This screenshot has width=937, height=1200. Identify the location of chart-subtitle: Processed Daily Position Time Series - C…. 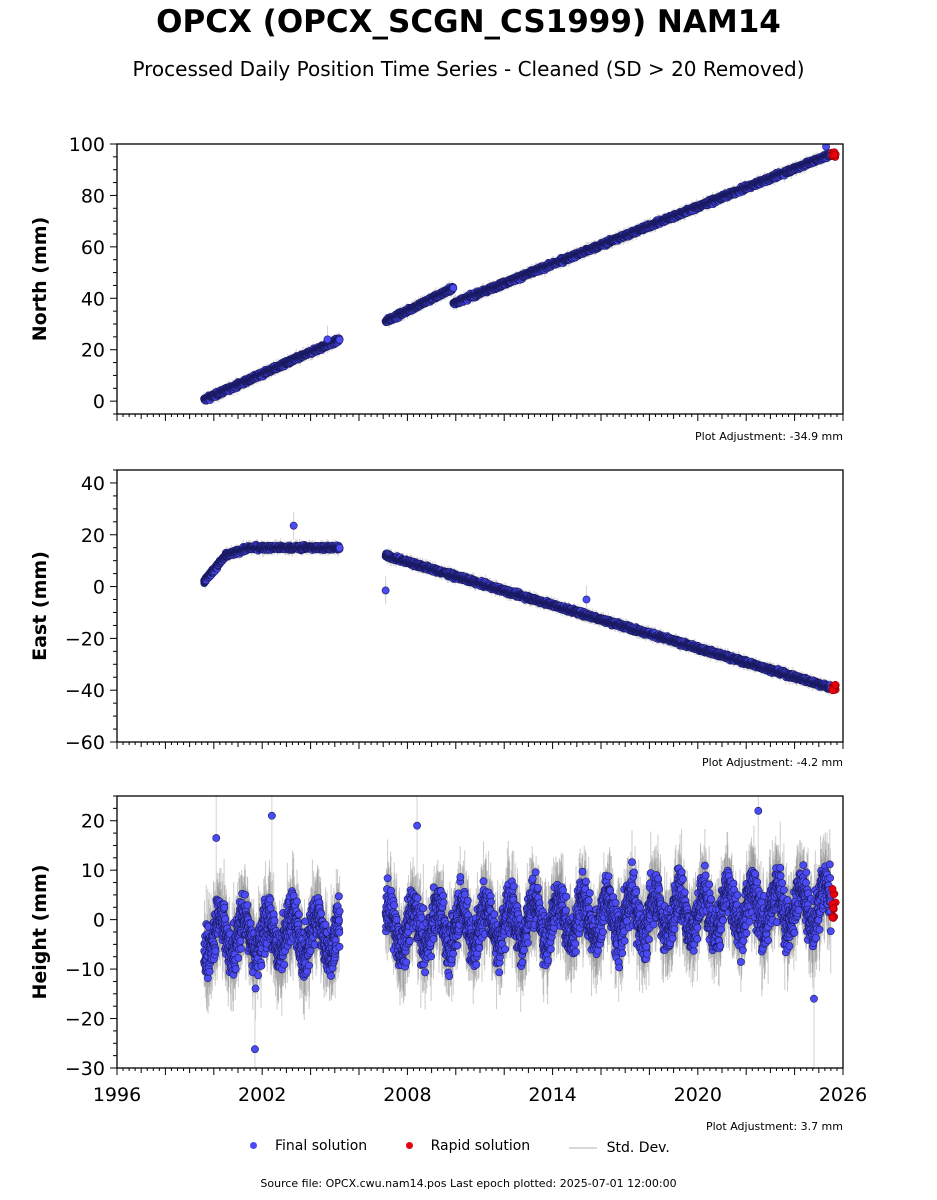
(468, 69).